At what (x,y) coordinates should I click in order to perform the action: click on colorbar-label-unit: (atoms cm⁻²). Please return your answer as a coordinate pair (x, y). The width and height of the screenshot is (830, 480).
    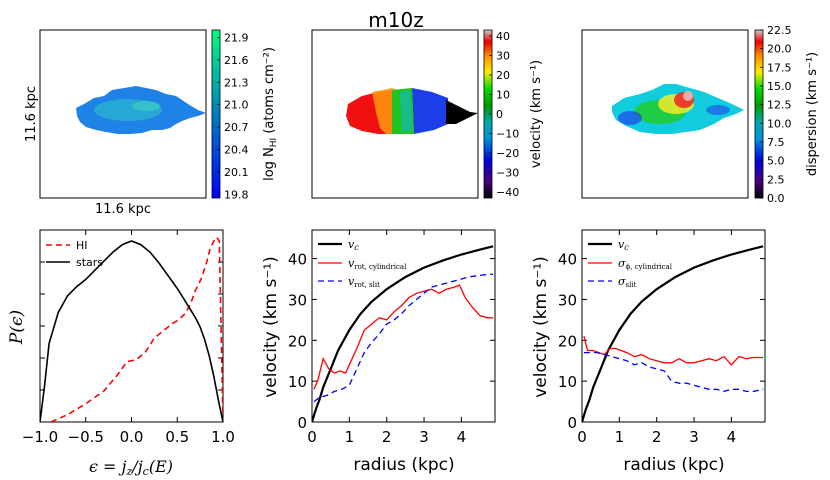
    Looking at the image, I should click on (269, 92).